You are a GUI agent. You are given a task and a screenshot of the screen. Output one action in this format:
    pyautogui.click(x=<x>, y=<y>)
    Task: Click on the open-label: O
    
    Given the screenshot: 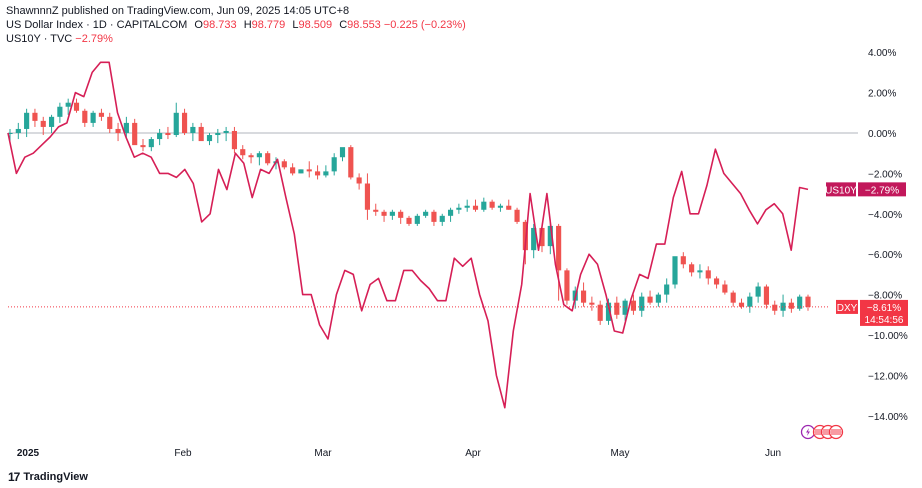 What is the action you would take?
    pyautogui.click(x=198, y=25)
    